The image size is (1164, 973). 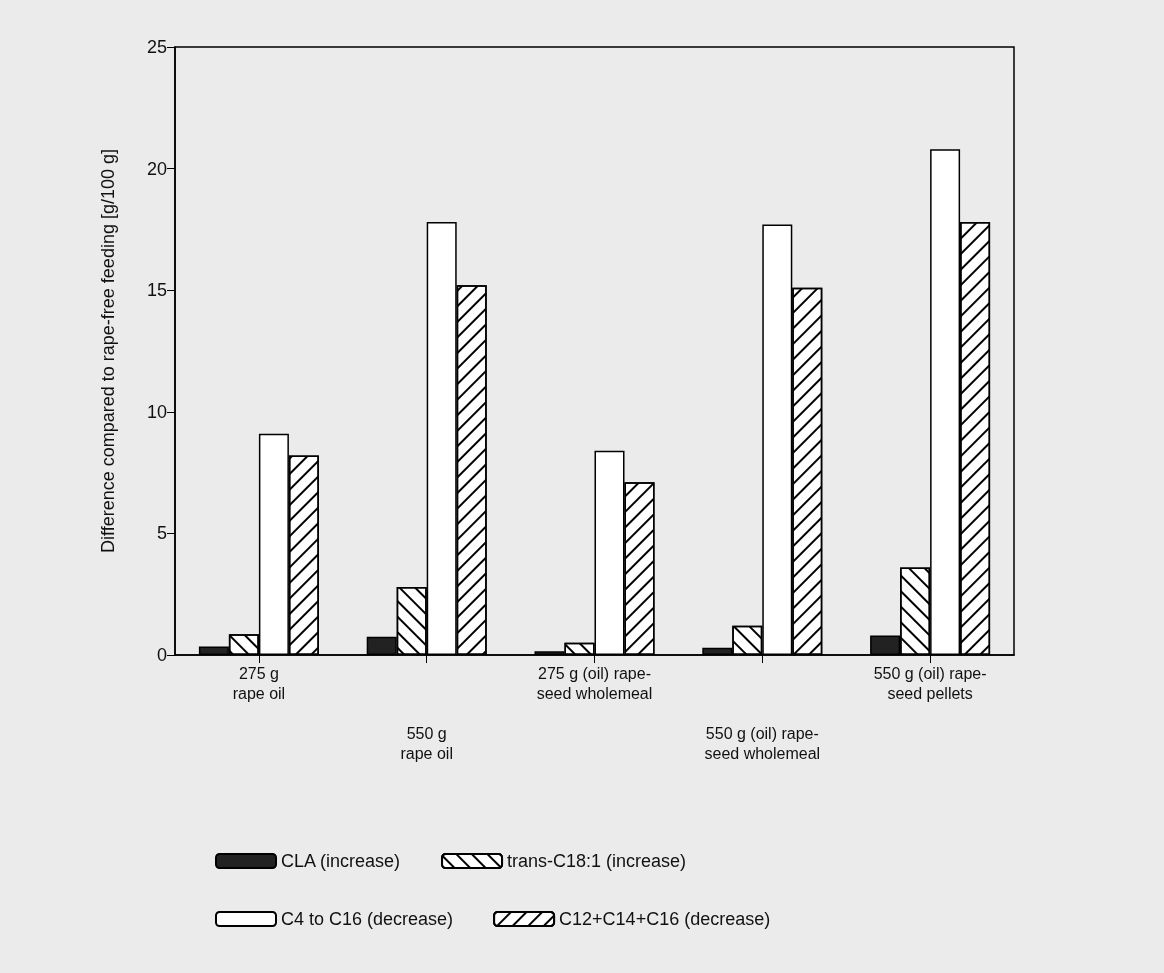 What do you see at coordinates (108, 351) in the screenshot?
I see `y-axis-title: Difference compared to rape-free feeding [g/100 g]` at bounding box center [108, 351].